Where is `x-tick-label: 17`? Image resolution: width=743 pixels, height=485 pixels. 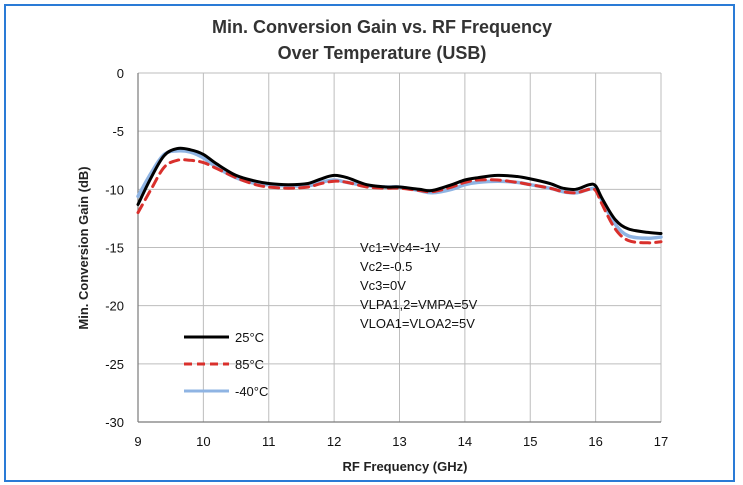 x-tick-label: 17 is located at coordinates (661, 441).